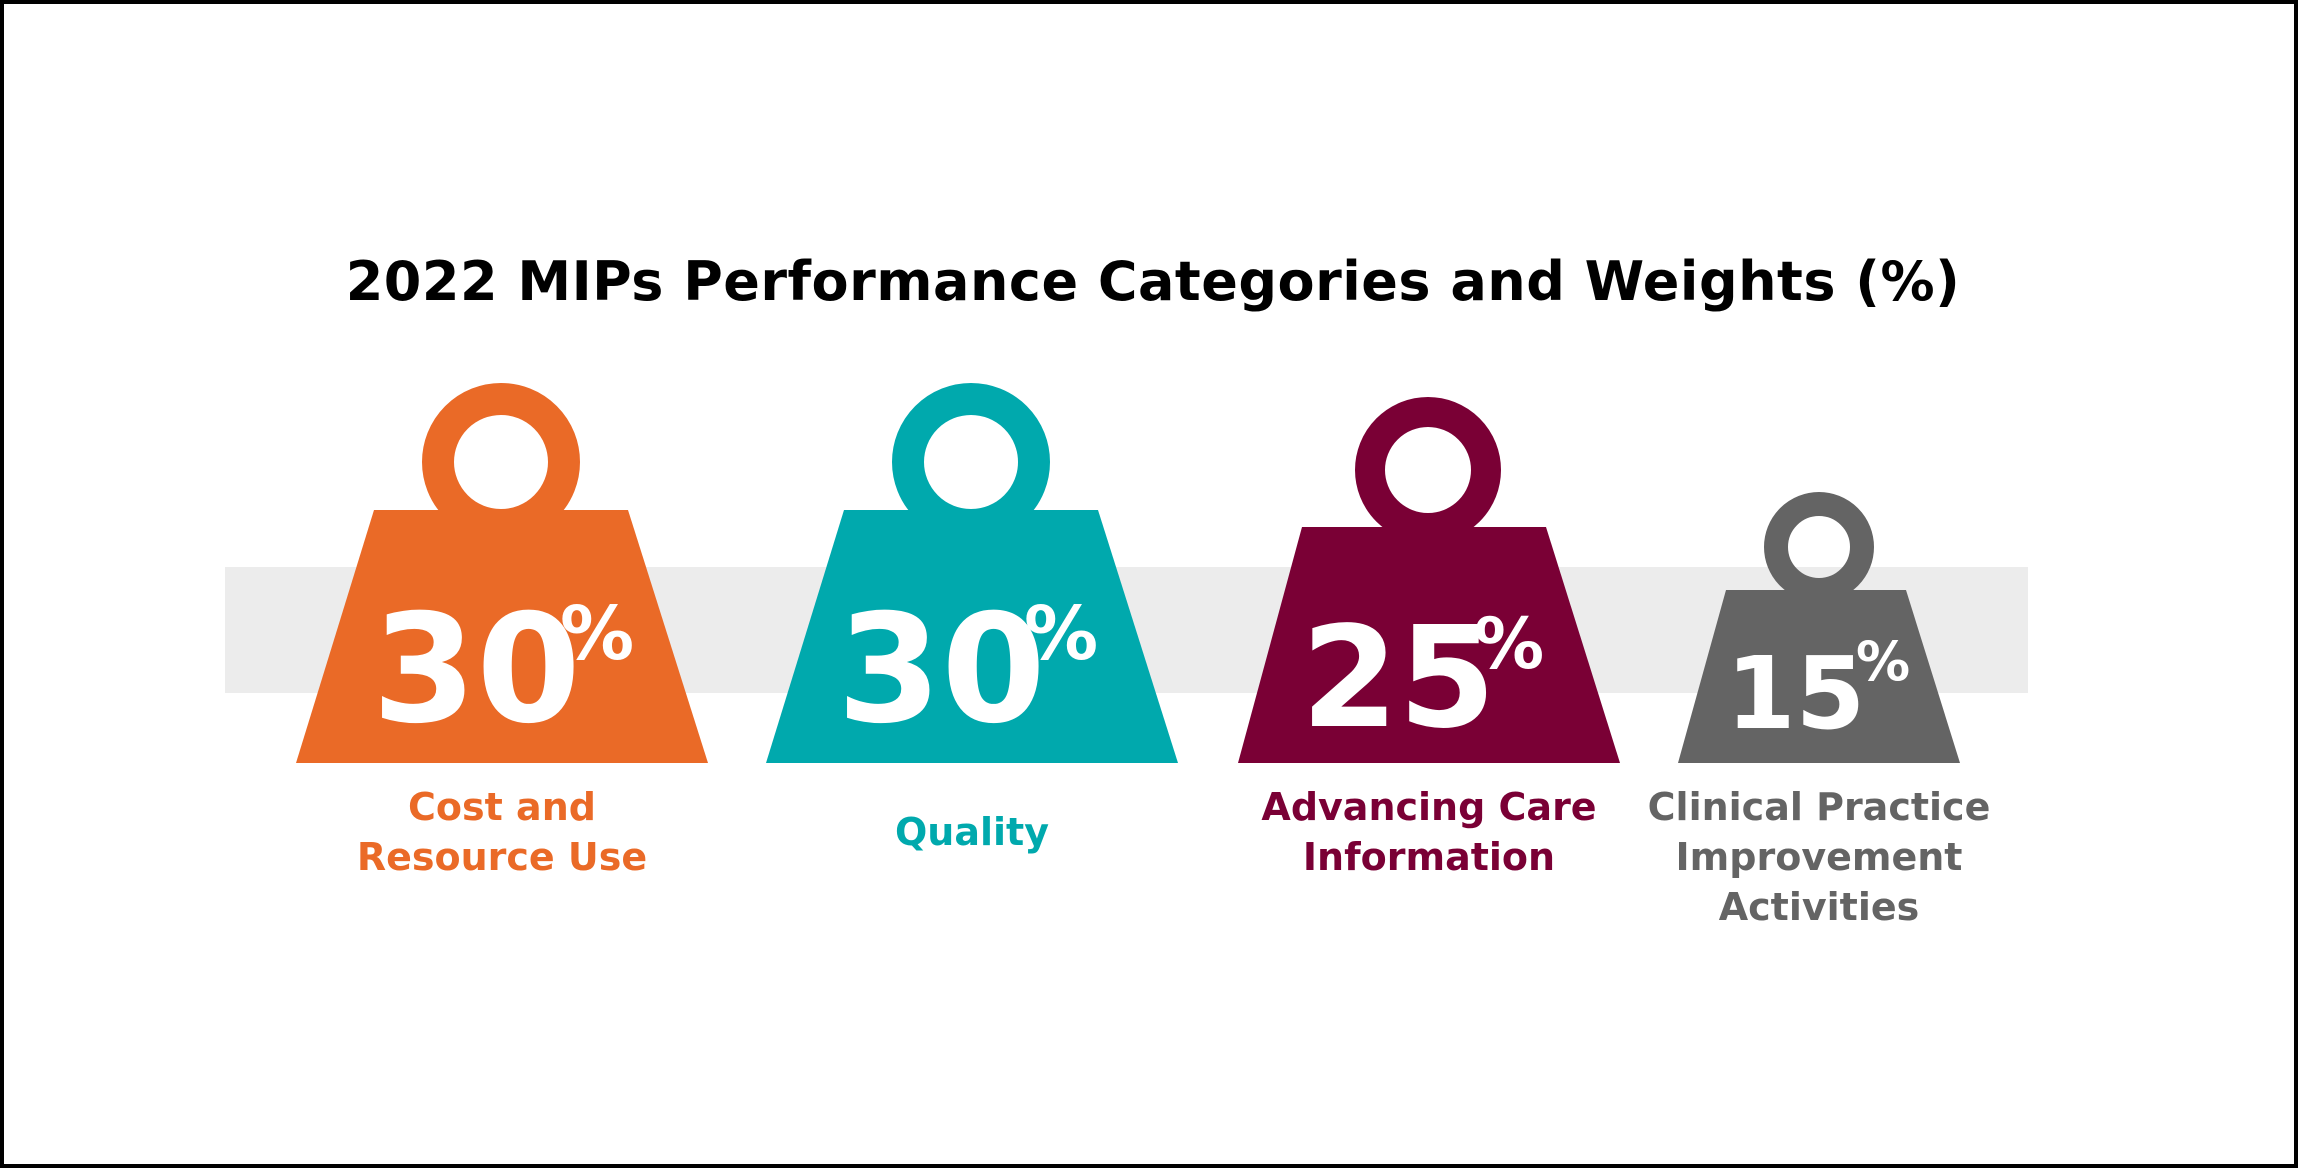  What do you see at coordinates (1795, 693) in the screenshot?
I see `weight-value: 15` at bounding box center [1795, 693].